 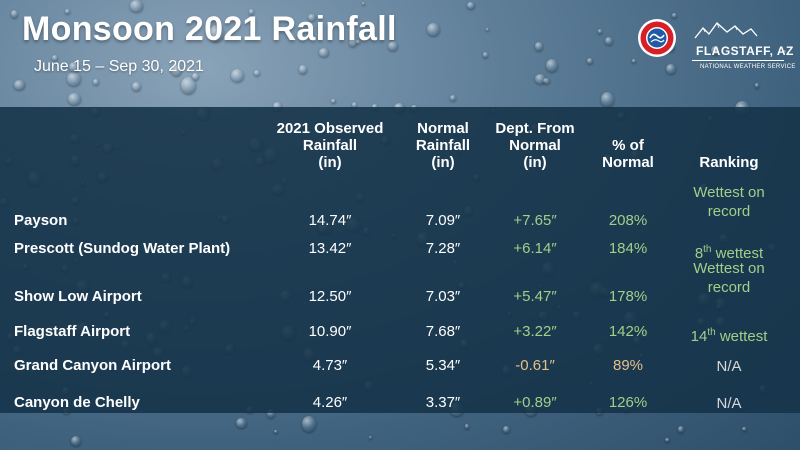 I want to click on page-title: Monsoon 2021 Rainfall, so click(x=209, y=29).